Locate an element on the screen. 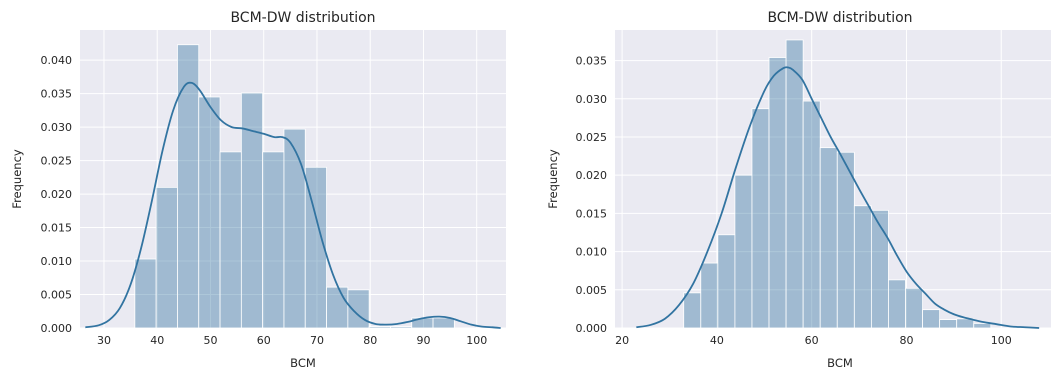  y-axis-label-left: Frequency is located at coordinates (17, 179).